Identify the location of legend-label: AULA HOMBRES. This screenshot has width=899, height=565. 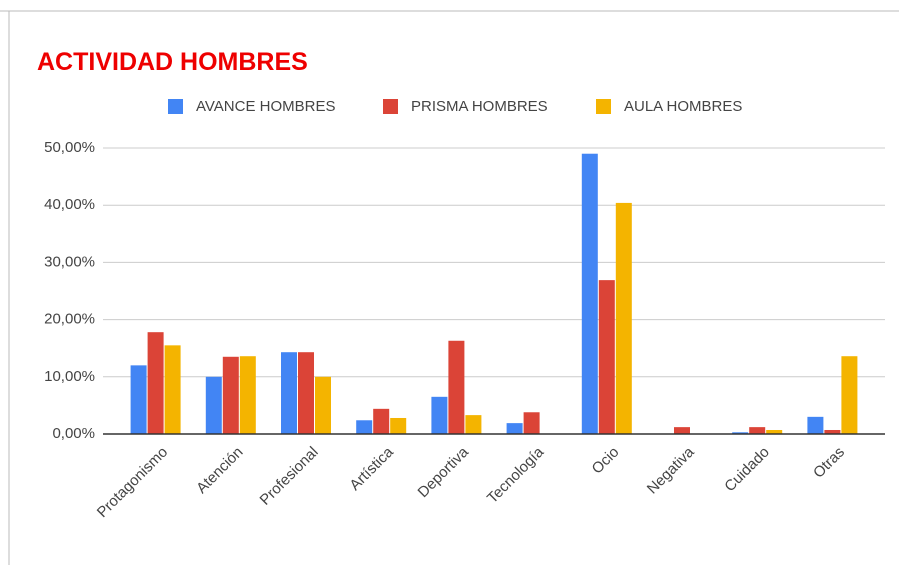
(683, 106).